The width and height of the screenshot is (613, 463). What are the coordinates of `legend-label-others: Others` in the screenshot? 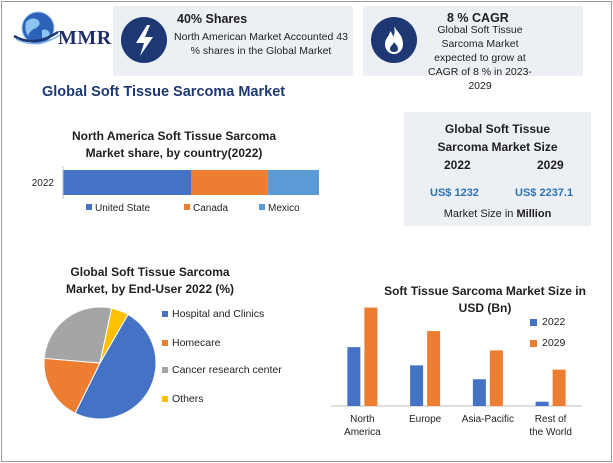 It's located at (188, 399).